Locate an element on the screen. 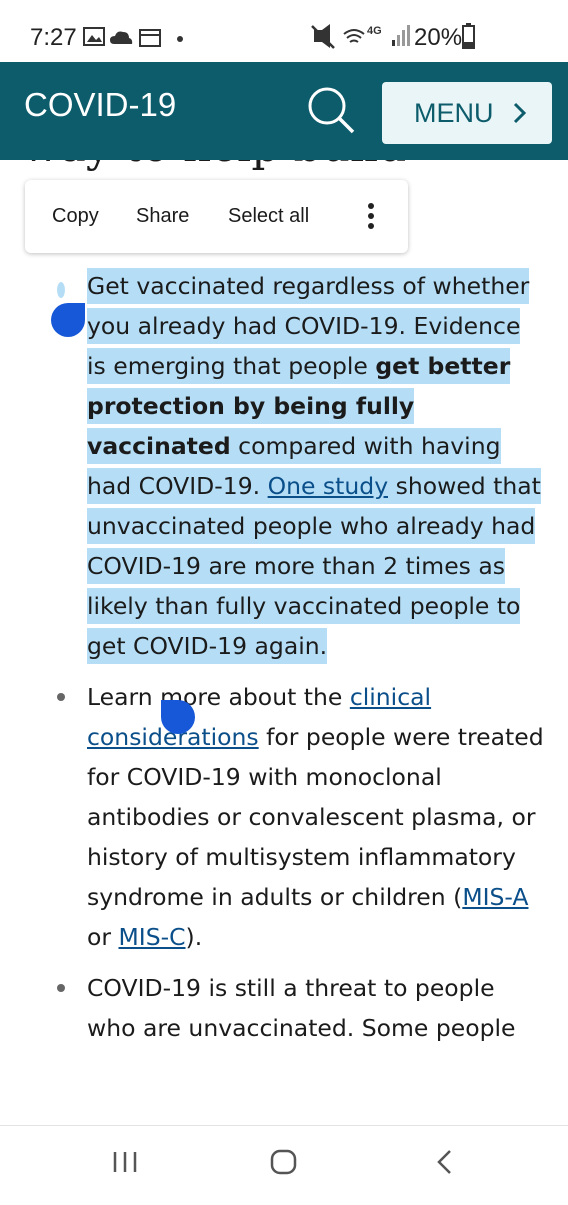 This screenshot has width=568, height=1205. navigation-bar is located at coordinates (284, 1163).